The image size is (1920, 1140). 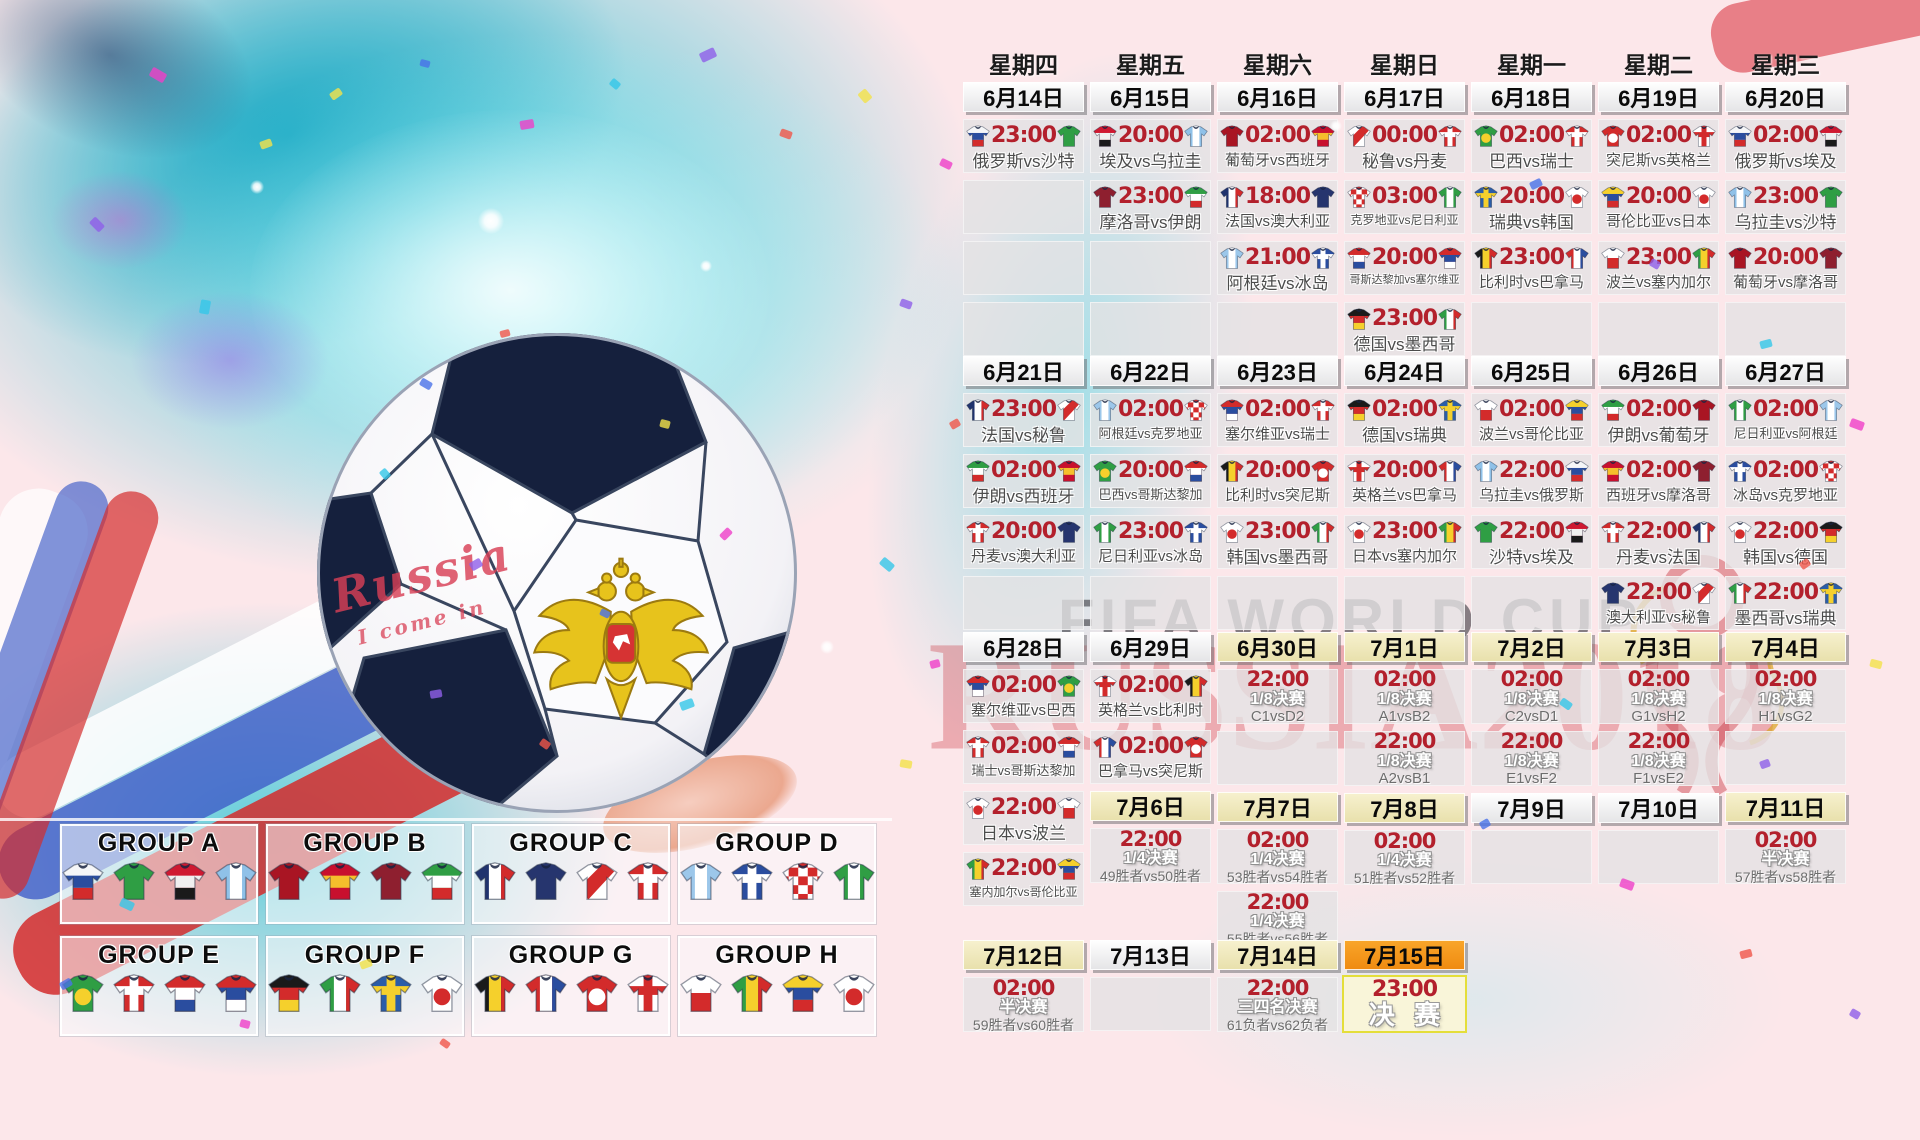 What do you see at coordinates (1407, 1014) in the screenshot?
I see `final-label: 决 赛` at bounding box center [1407, 1014].